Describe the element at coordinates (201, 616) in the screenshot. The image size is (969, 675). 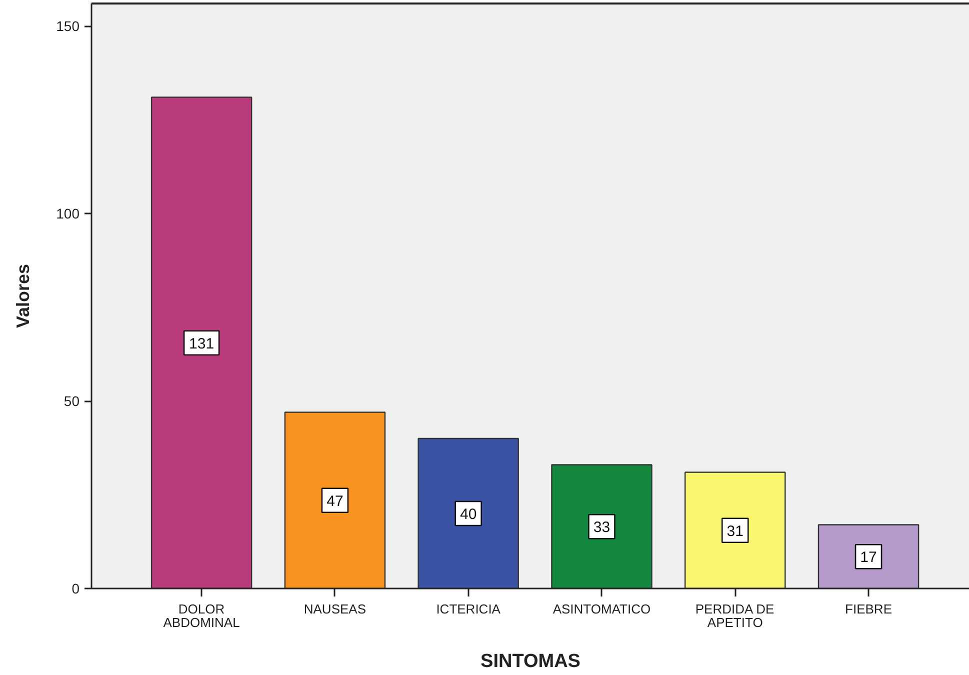
I see `x-tick-label: DOLOR ABDOMINAL` at that location.